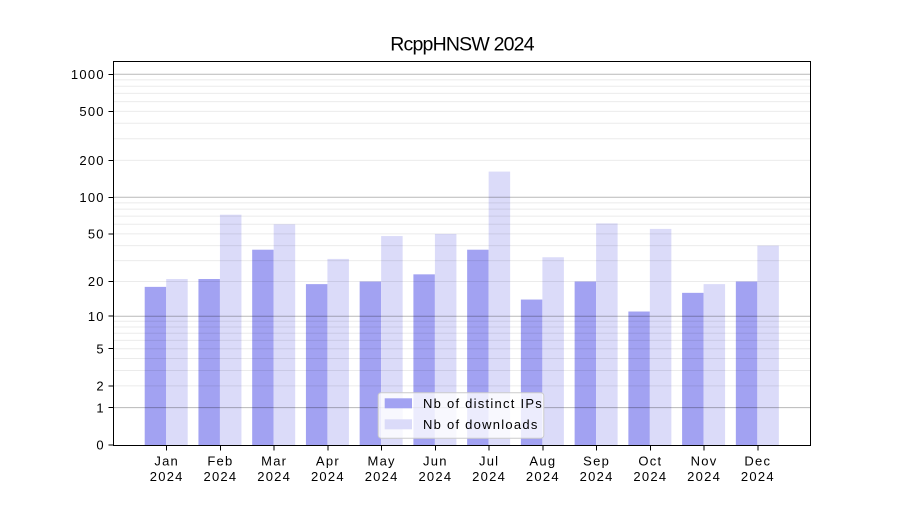 The image size is (900, 505). I want to click on svg-text: Oct, so click(650, 461).